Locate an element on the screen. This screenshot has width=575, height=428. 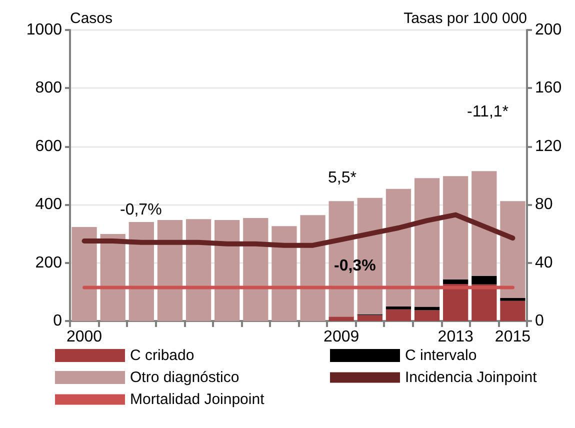
y2-tick-label: 120 is located at coordinates (548, 146).